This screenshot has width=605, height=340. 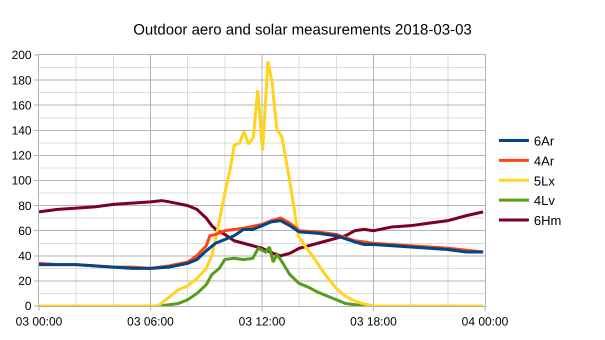 What do you see at coordinates (22, 80) in the screenshot?
I see `y-tick-label: 180` at bounding box center [22, 80].